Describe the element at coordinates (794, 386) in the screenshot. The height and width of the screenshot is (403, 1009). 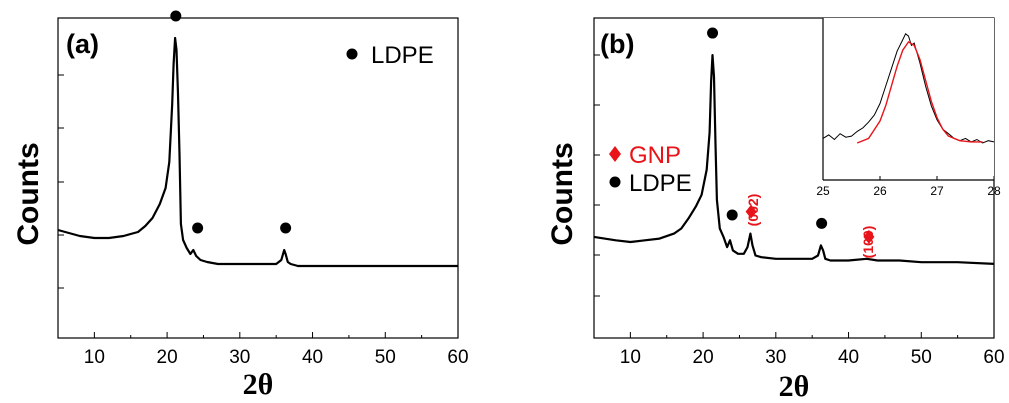
I see `panel-b-x-axis-label: 2θ` at that location.